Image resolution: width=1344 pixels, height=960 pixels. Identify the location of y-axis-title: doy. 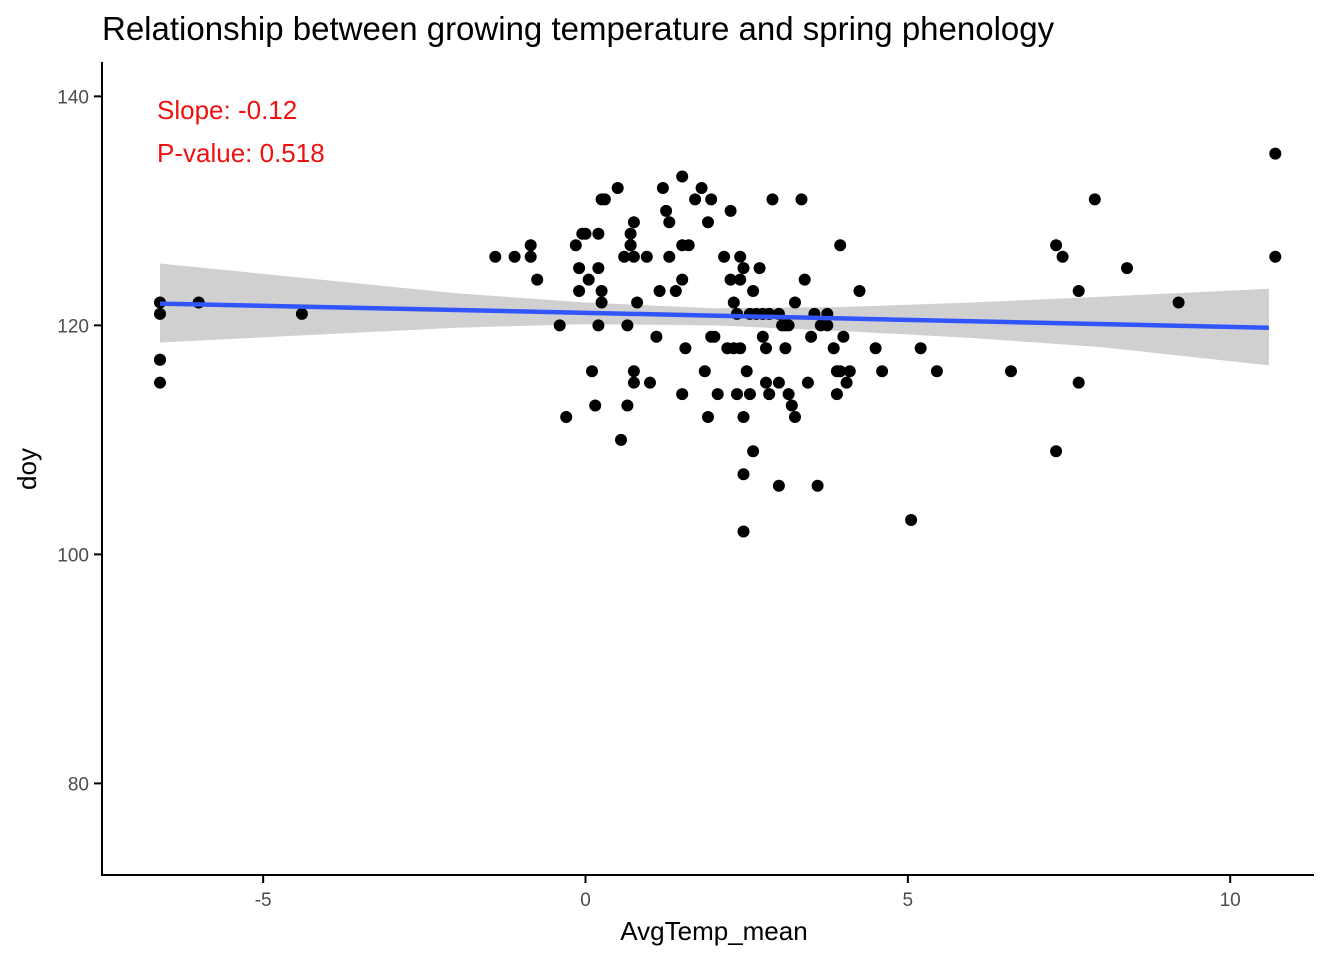
(27, 469).